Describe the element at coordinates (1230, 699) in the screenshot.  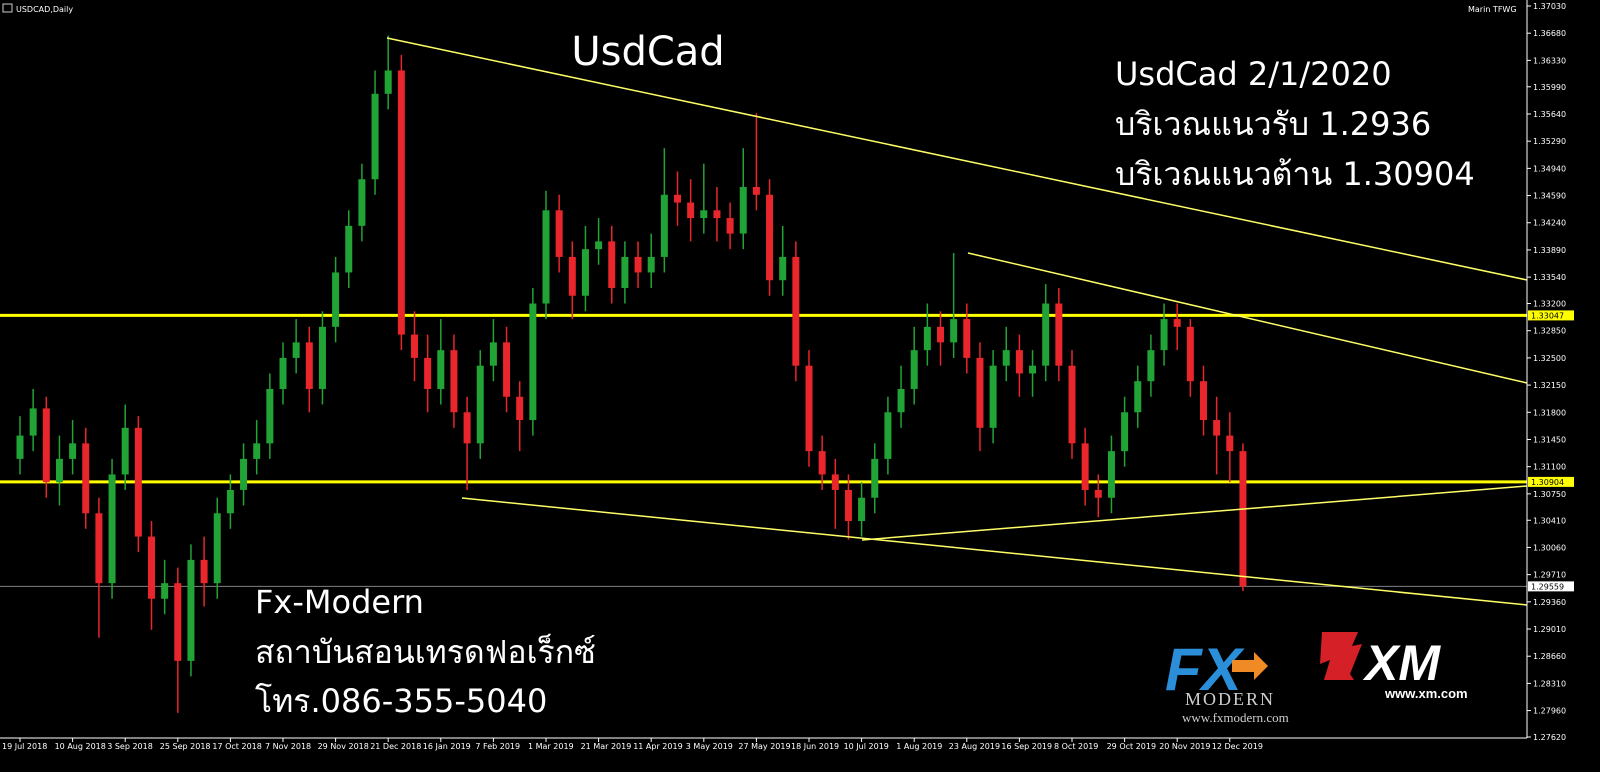
I see `logo-text: MODERN` at that location.